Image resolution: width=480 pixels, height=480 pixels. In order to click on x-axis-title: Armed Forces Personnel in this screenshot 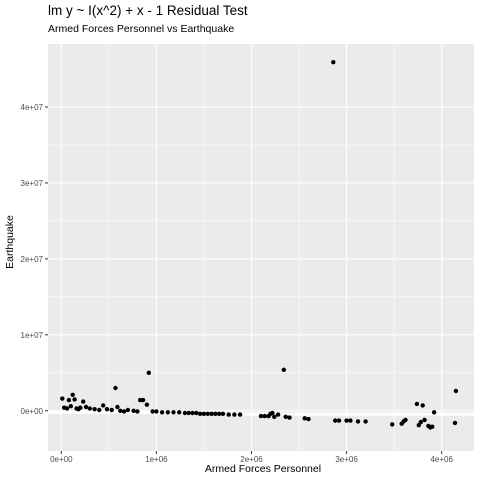, I will do `click(263, 469)`.